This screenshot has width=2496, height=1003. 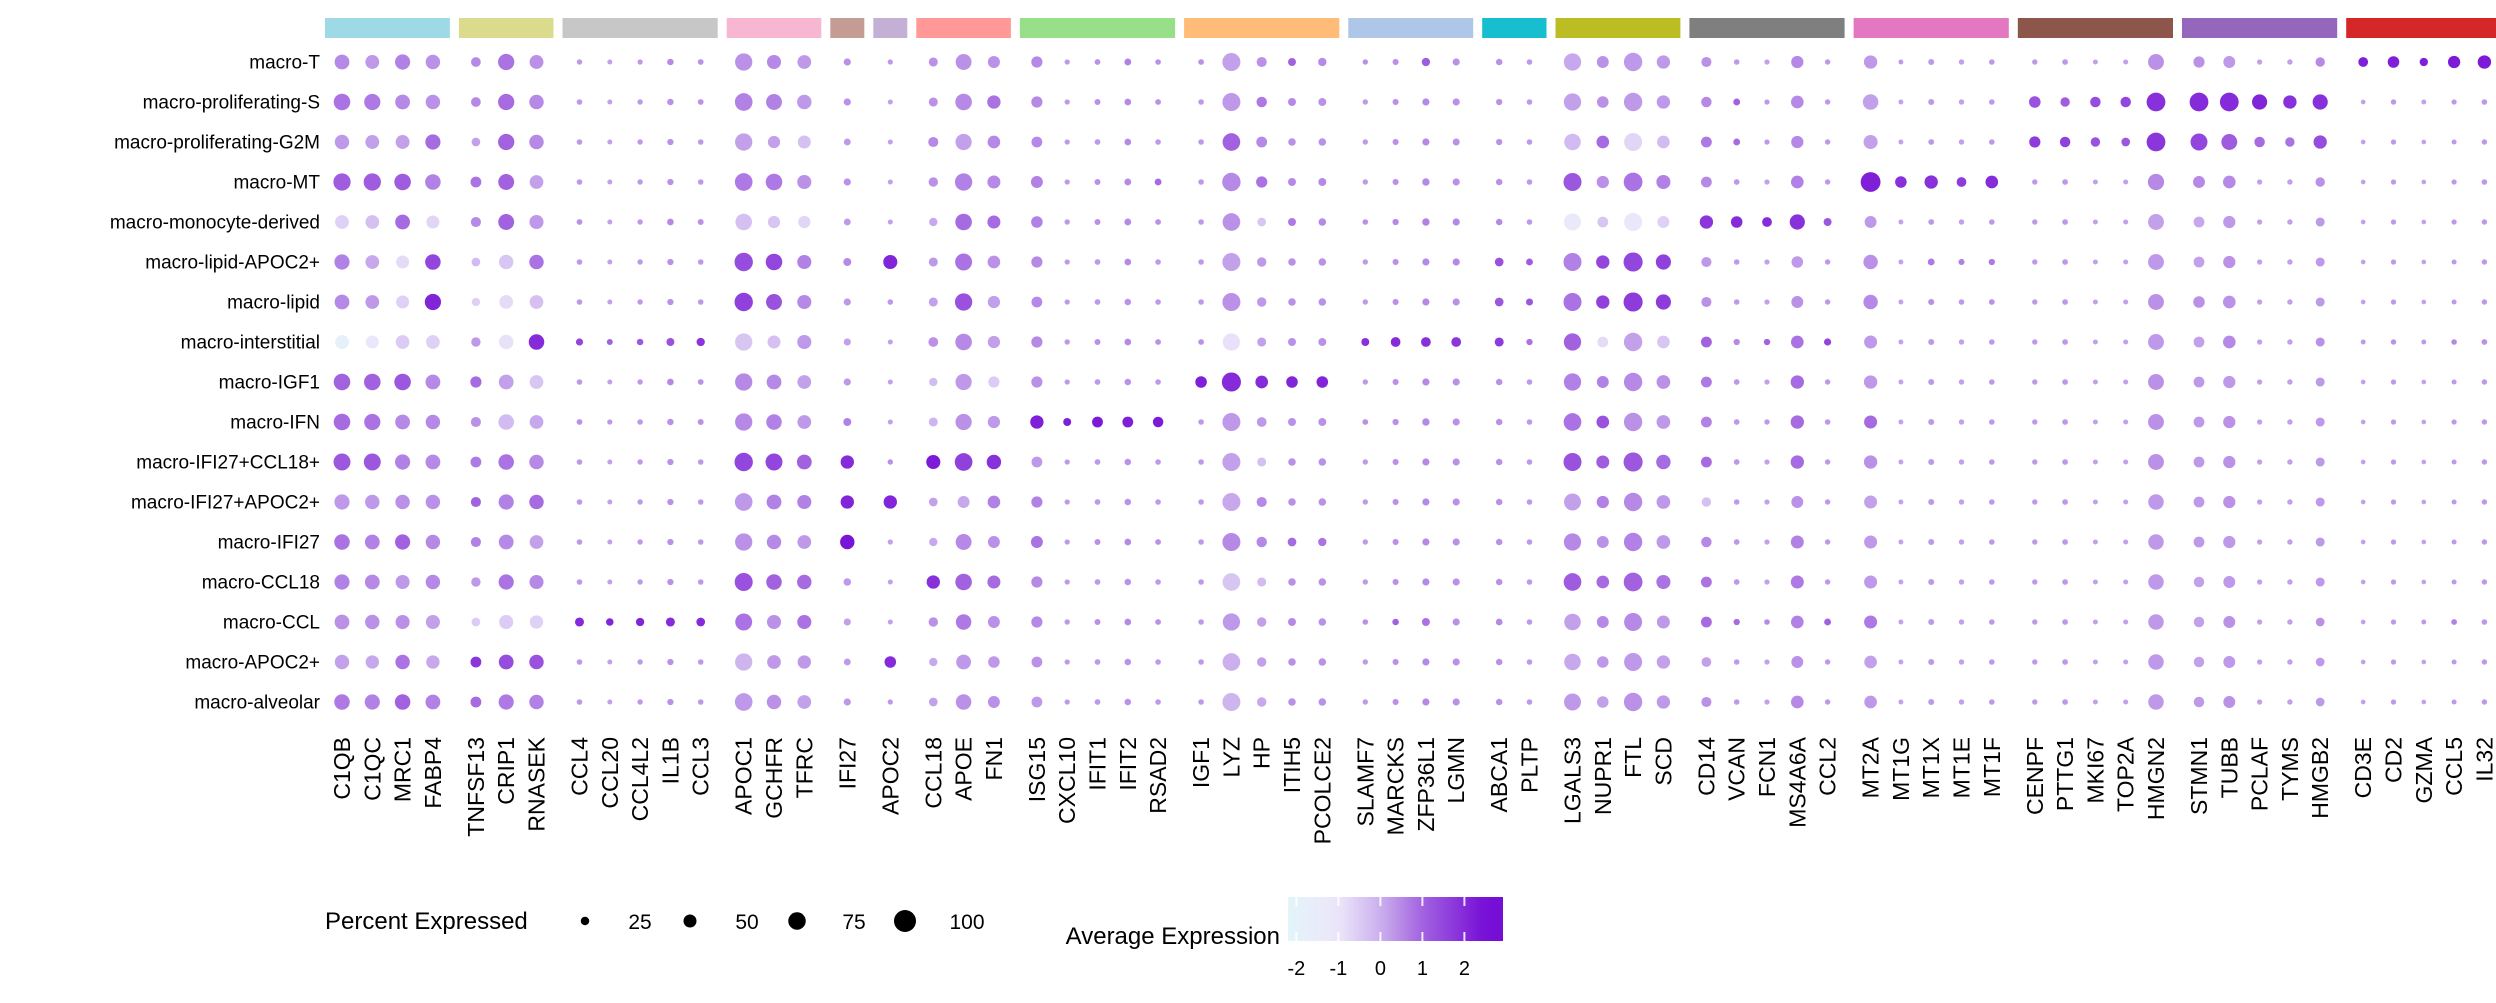 I want to click on col-label: HP, so click(x=1262, y=753).